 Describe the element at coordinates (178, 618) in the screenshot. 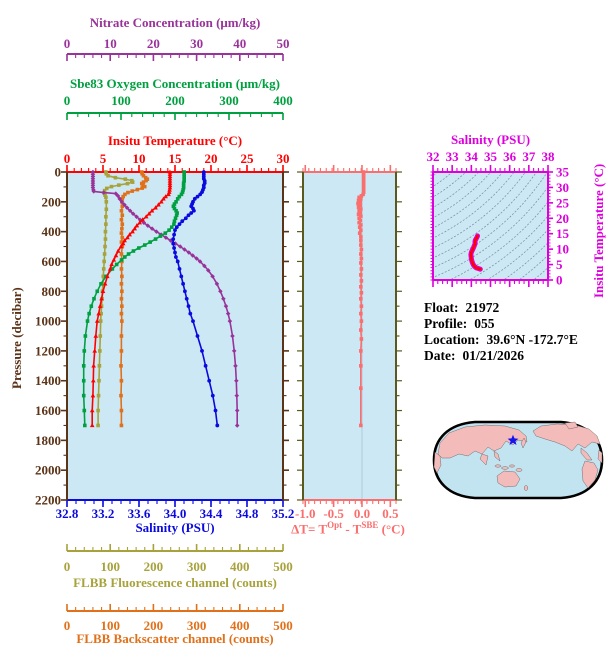

I see `backscatter-scale-bar: 0 100 200 300 400 500` at that location.